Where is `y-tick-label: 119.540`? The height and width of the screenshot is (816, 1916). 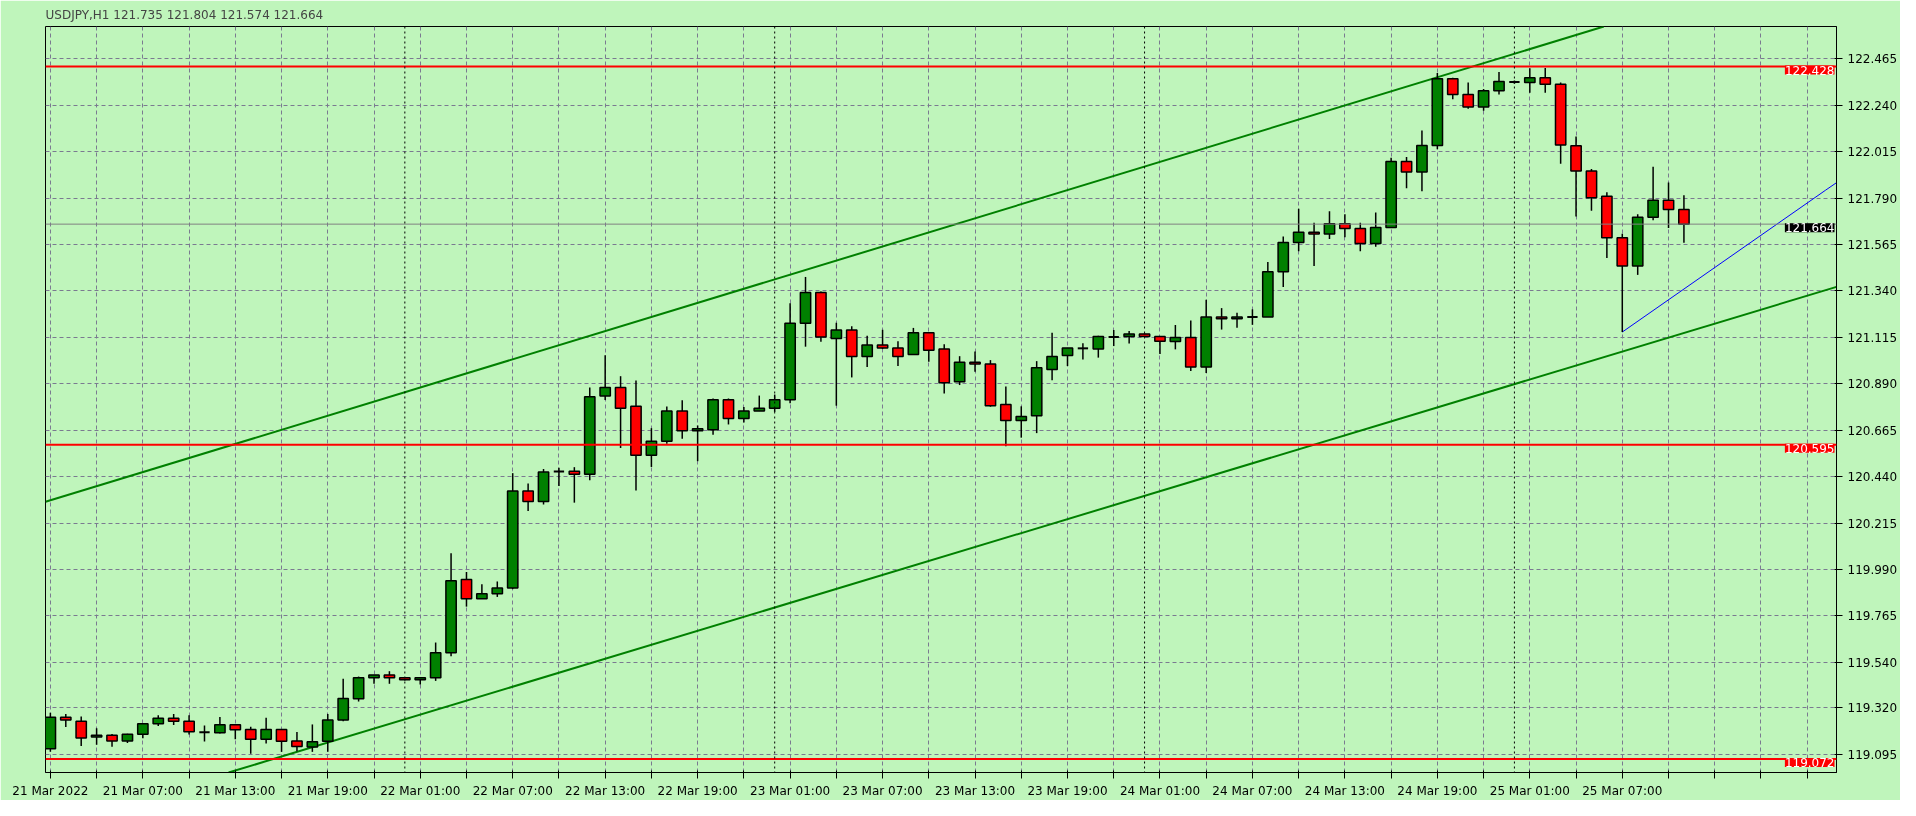 y-tick-label: 119.540 is located at coordinates (1872, 662).